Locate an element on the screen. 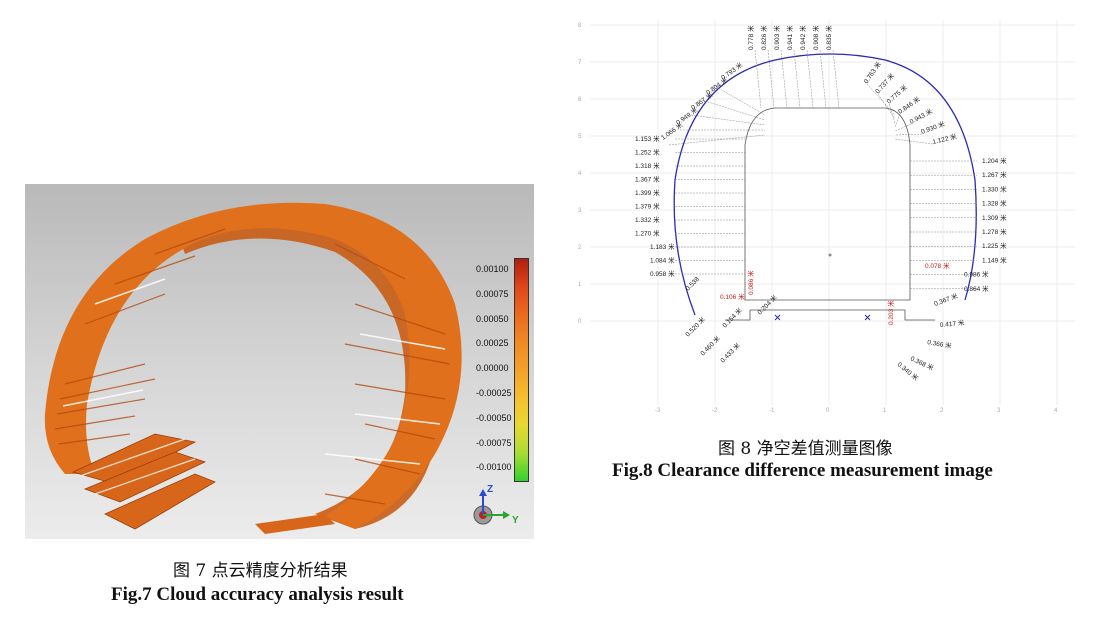 The width and height of the screenshot is (1120, 624). measurement-label: 0.417 米 is located at coordinates (952, 323).